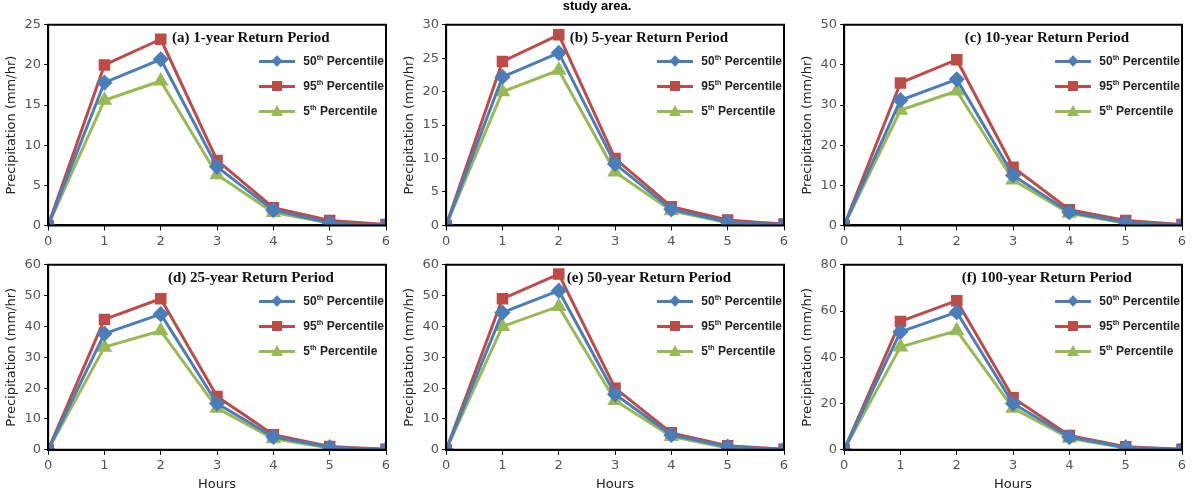 The width and height of the screenshot is (1194, 495). Describe the element at coordinates (251, 278) in the screenshot. I see `chart-title: (d) 25-year Return Period` at that location.